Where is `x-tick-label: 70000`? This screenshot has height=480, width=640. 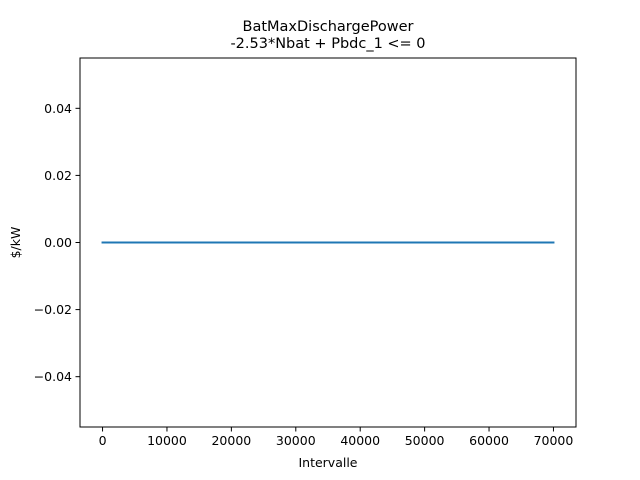
x-tick-label: 70000 is located at coordinates (554, 440).